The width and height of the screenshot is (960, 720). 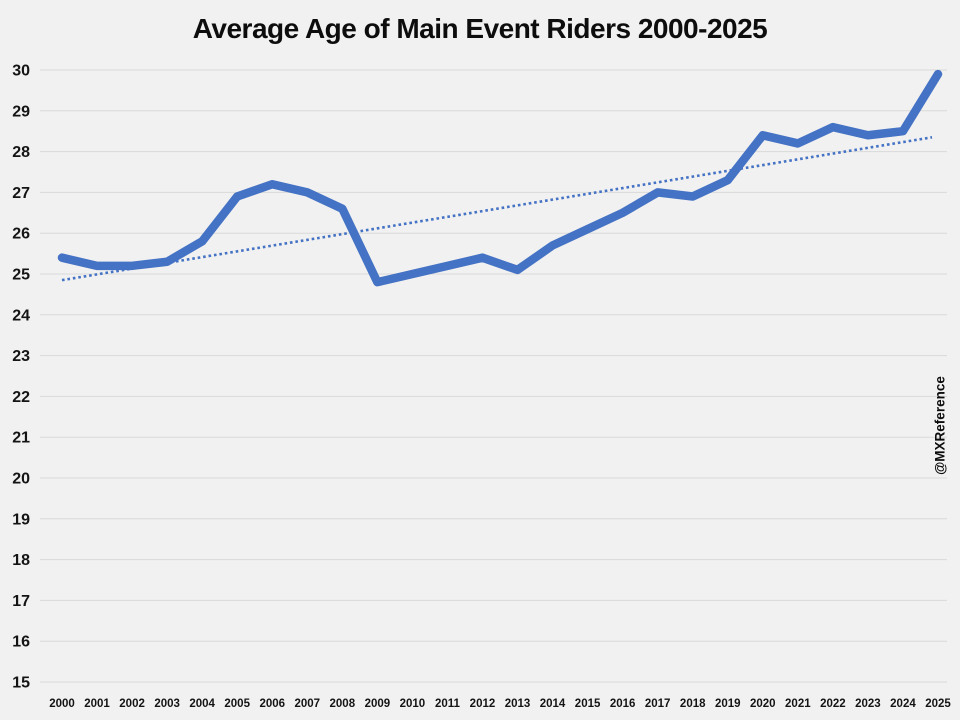 What do you see at coordinates (343, 704) in the screenshot?
I see `x-axis-tick-label: 2008` at bounding box center [343, 704].